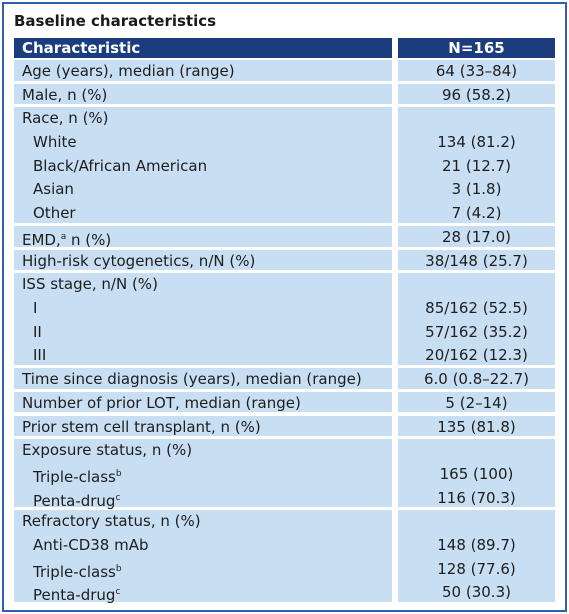 This screenshot has height=614, width=569. I want to click on row-label: Other, so click(203, 214).